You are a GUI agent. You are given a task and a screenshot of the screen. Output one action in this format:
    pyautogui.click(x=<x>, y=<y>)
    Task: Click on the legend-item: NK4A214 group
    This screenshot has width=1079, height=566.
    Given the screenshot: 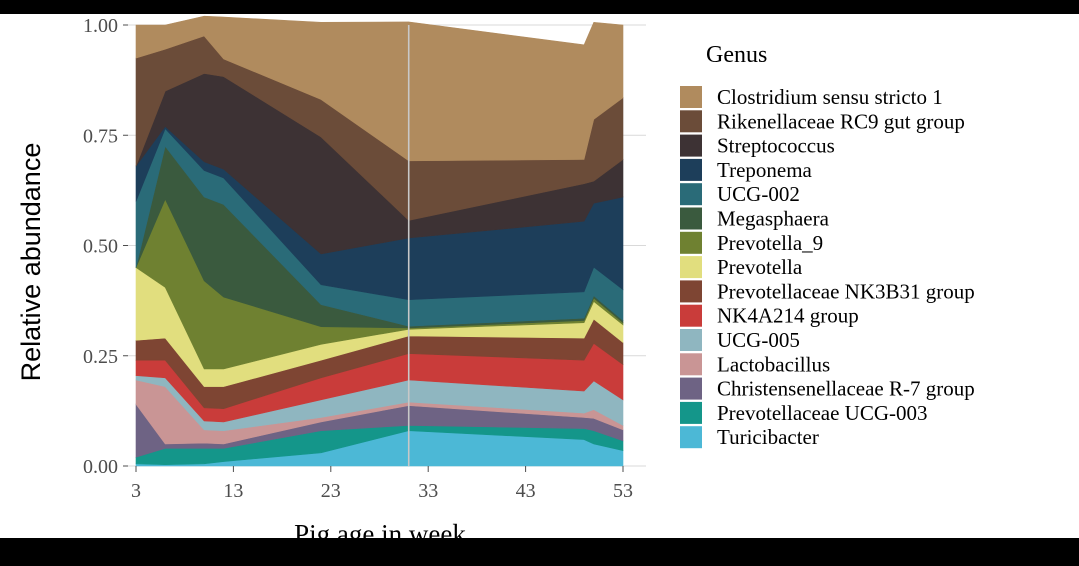 What is the action you would take?
    pyautogui.click(x=769, y=316)
    